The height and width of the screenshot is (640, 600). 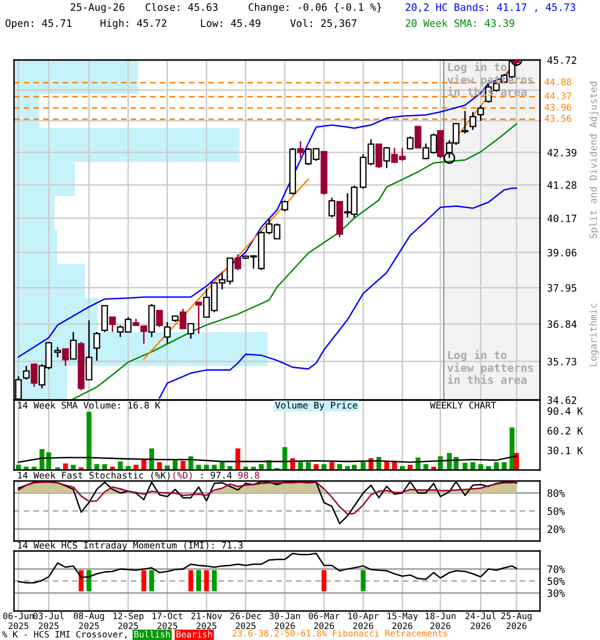 I want to click on chart-title: 14 Week HCS Intraday Momentum (IMI): 71.3, so click(x=130, y=546).